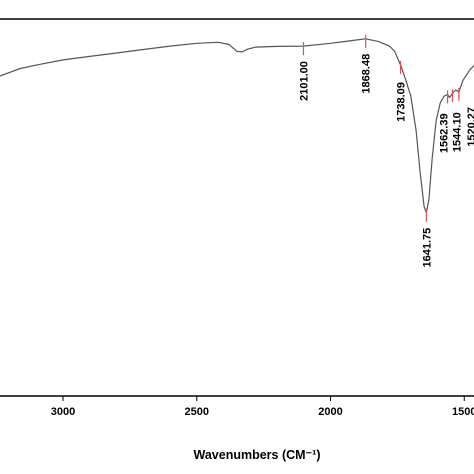 This screenshot has height=474, width=474. Describe the element at coordinates (470, 127) in the screenshot. I see `peak-label: 1520.27` at that location.